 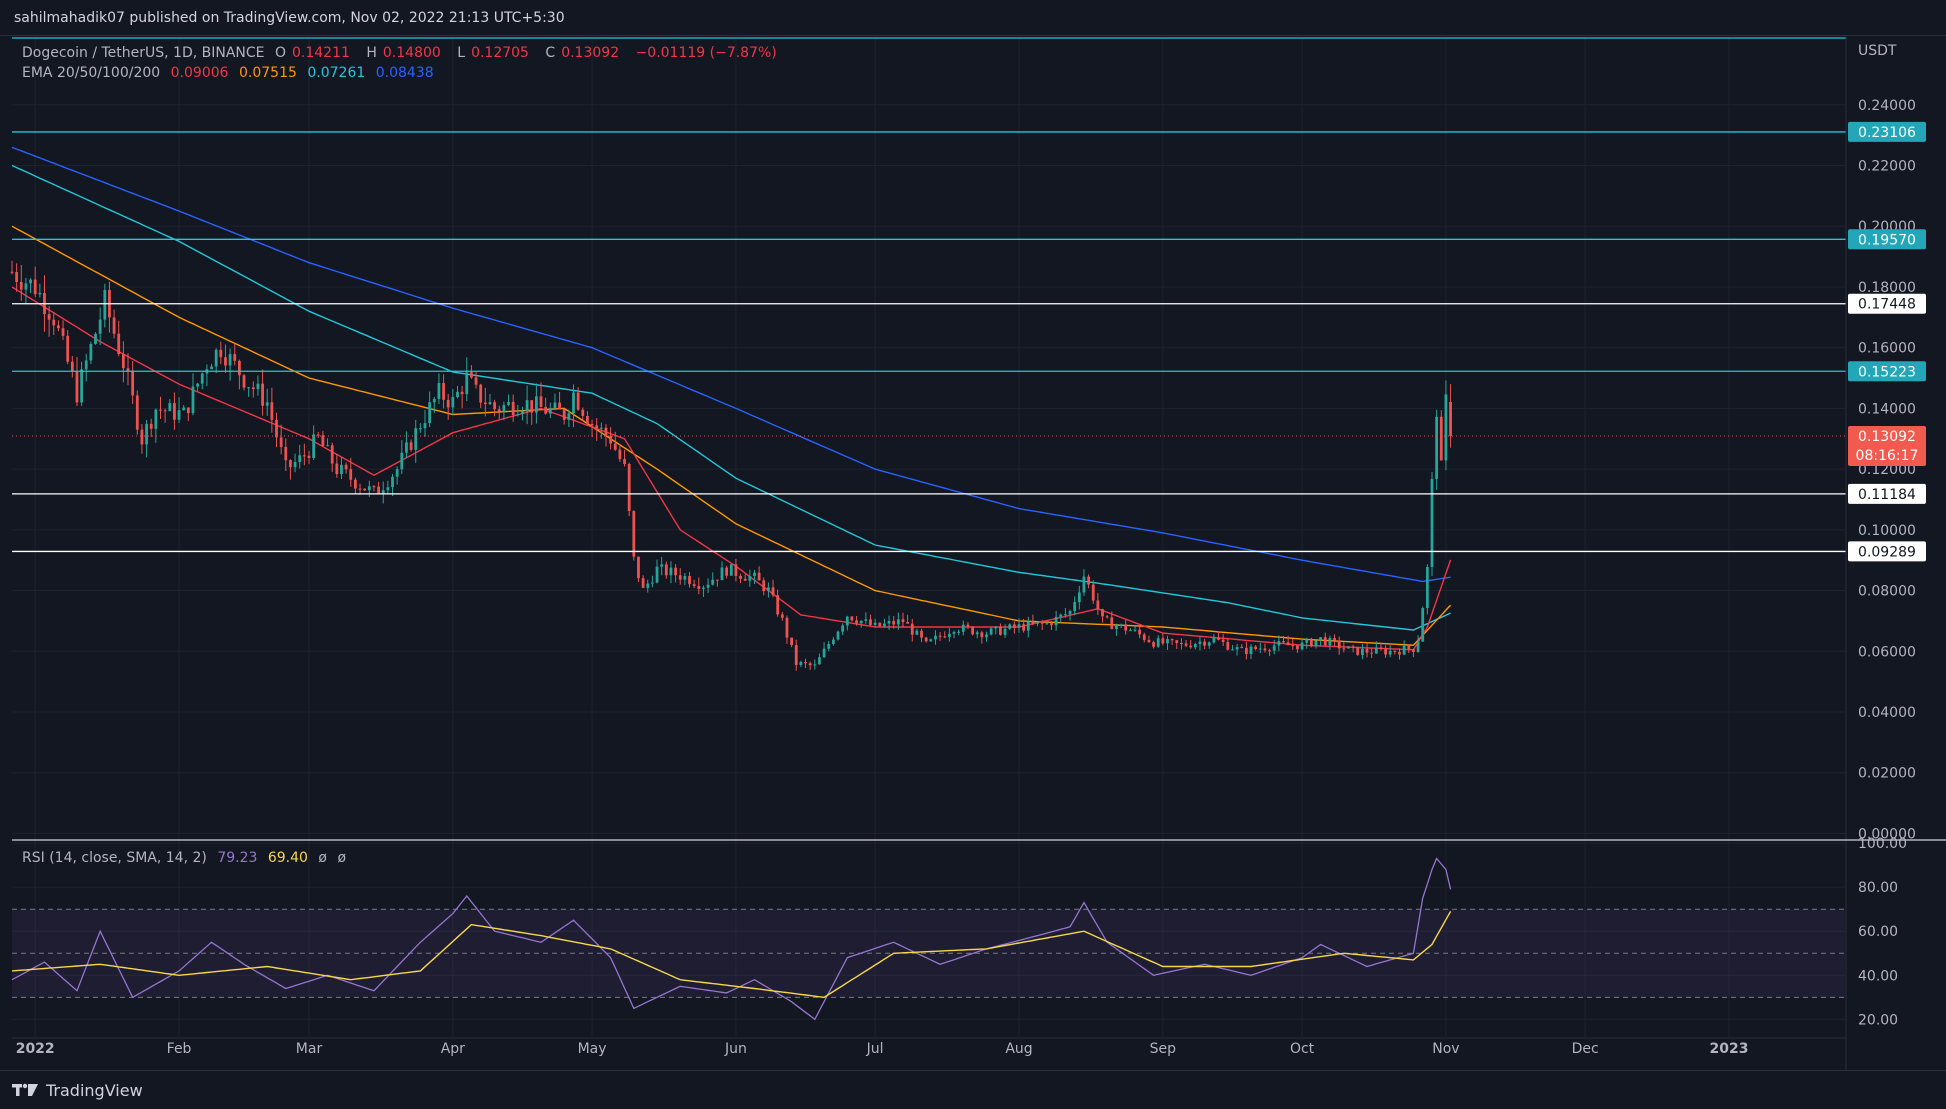 What do you see at coordinates (1163, 1049) in the screenshot?
I see `time-tick-label: Sep` at bounding box center [1163, 1049].